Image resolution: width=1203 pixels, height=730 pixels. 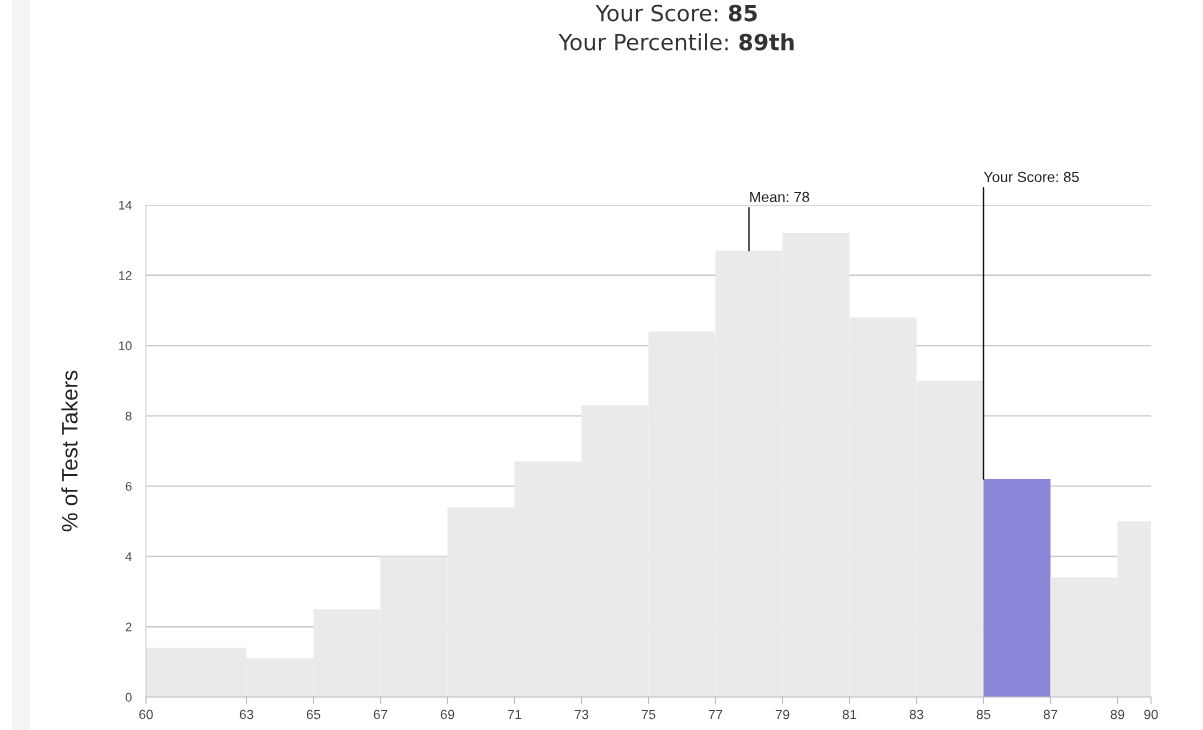 What do you see at coordinates (128, 627) in the screenshot?
I see `y-tick-label: 2` at bounding box center [128, 627].